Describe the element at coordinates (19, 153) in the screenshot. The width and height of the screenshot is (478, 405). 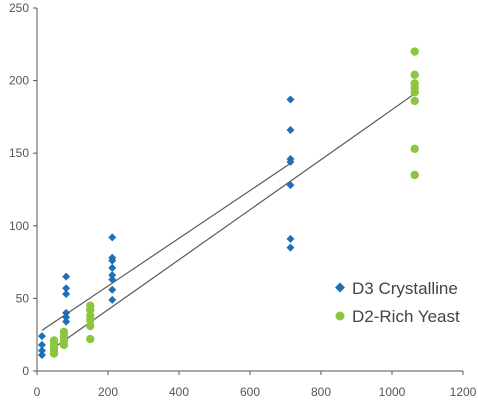
I see `y-tick-label: 150` at that location.